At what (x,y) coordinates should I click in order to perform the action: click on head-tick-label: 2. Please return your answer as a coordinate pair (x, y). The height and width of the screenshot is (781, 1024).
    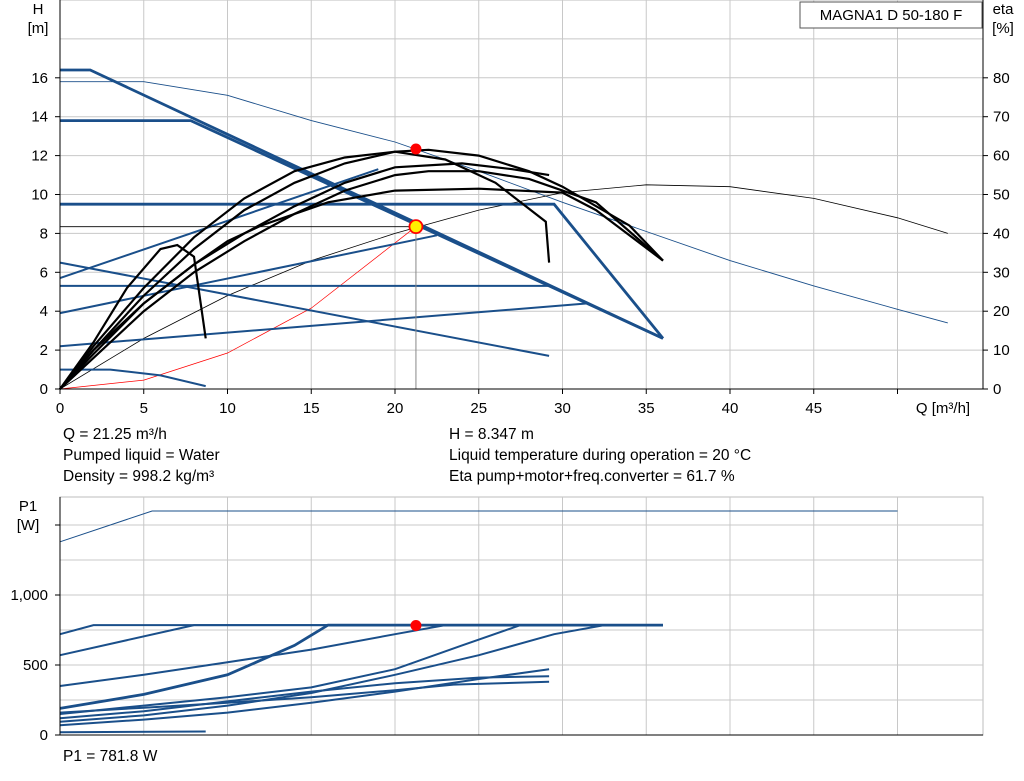
    Looking at the image, I should click on (44, 350).